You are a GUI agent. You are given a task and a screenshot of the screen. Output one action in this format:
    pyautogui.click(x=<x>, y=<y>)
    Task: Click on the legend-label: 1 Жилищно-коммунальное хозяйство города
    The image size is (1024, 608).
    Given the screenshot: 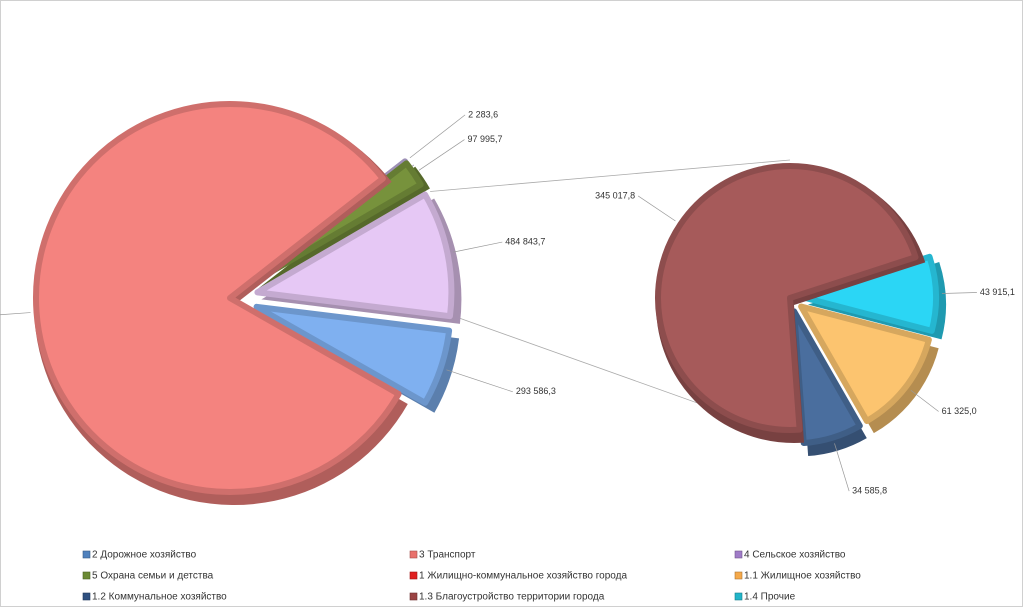 What is the action you would take?
    pyautogui.click(x=523, y=576)
    